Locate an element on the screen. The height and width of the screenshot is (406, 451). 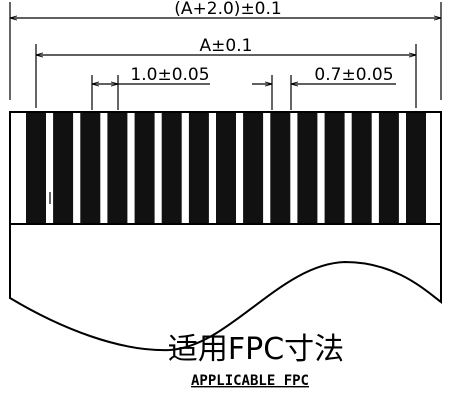
pad-width-dimension: 0.7±0.05 is located at coordinates (324, 87).